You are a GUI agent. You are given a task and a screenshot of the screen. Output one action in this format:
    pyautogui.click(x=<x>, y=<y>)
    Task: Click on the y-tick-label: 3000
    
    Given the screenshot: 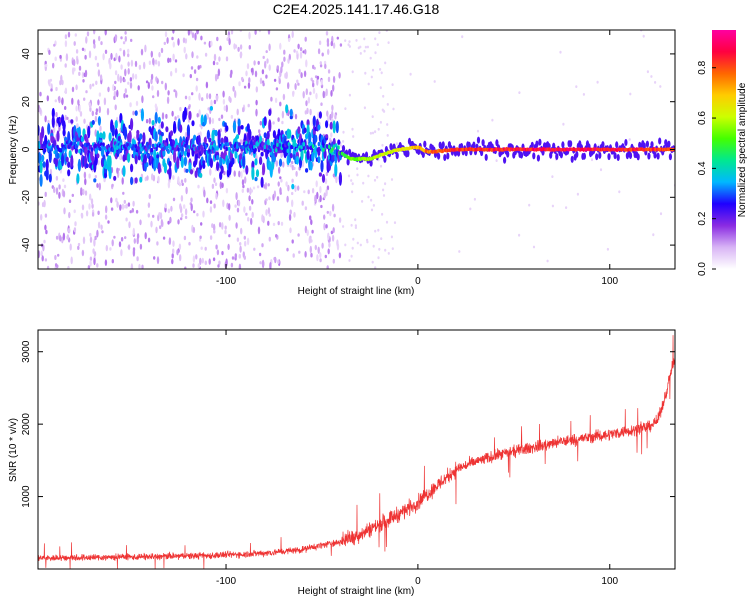 What is the action you would take?
    pyautogui.click(x=26, y=351)
    